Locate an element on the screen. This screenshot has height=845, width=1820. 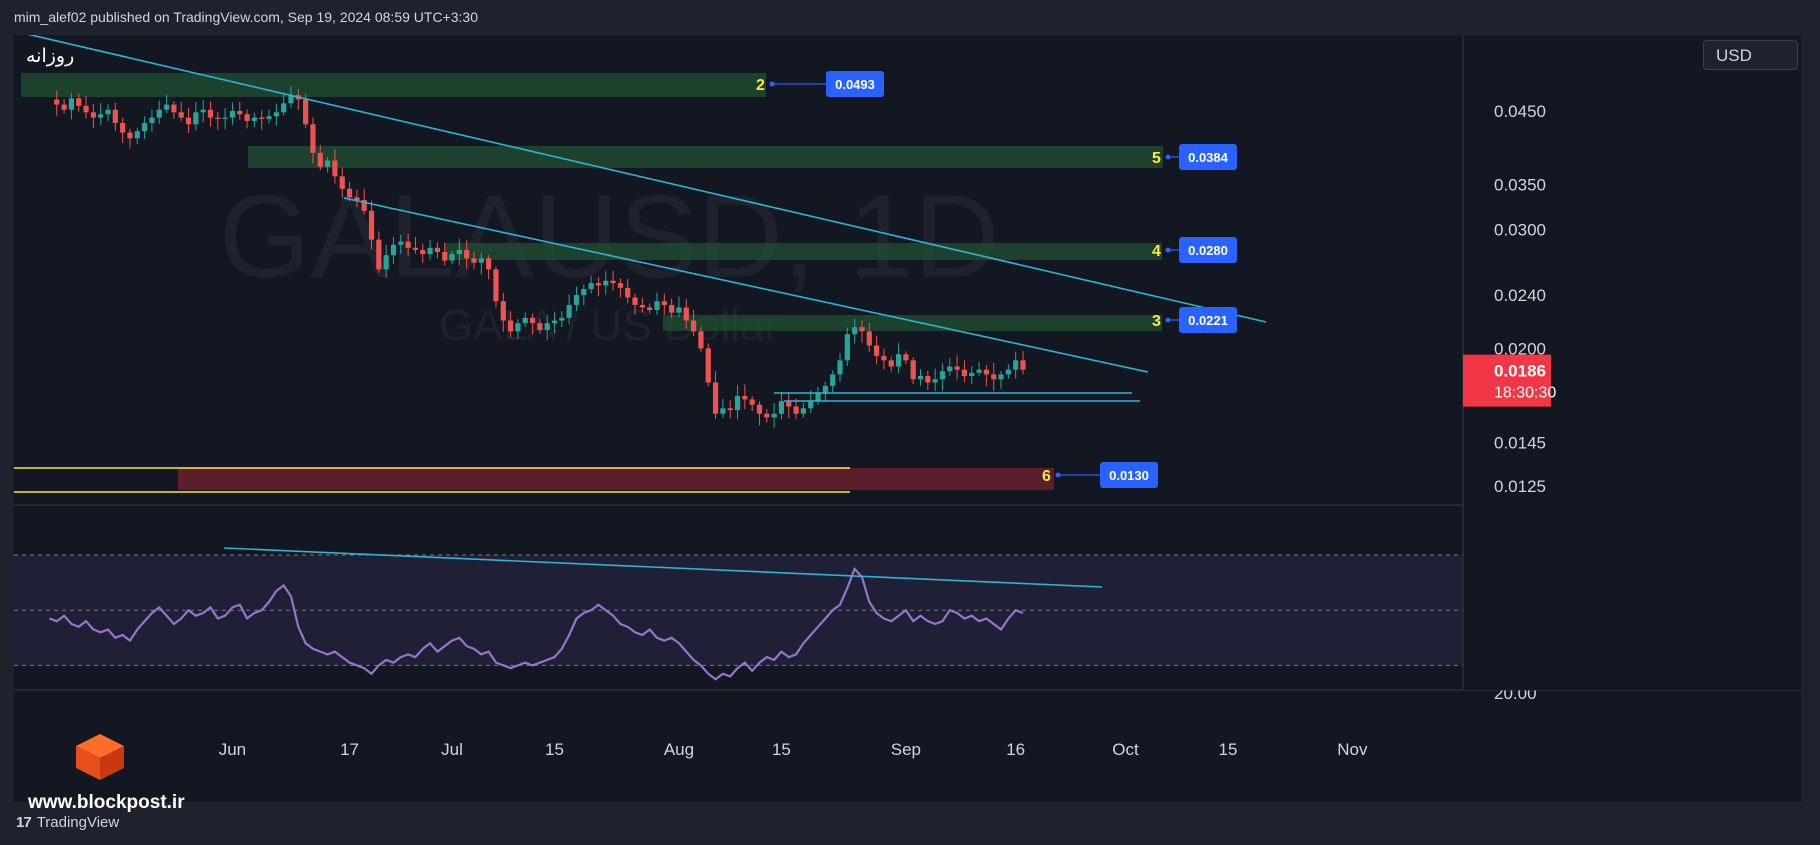
price-tick: 0.0145 is located at coordinates (1520, 443).